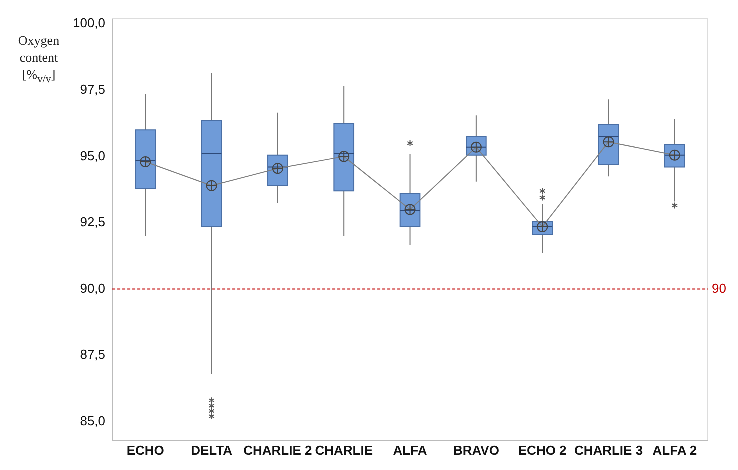 Image resolution: width=738 pixels, height=470 pixels. Describe the element at coordinates (476, 450) in the screenshot. I see `x-tick-label: BRAVO` at that location.